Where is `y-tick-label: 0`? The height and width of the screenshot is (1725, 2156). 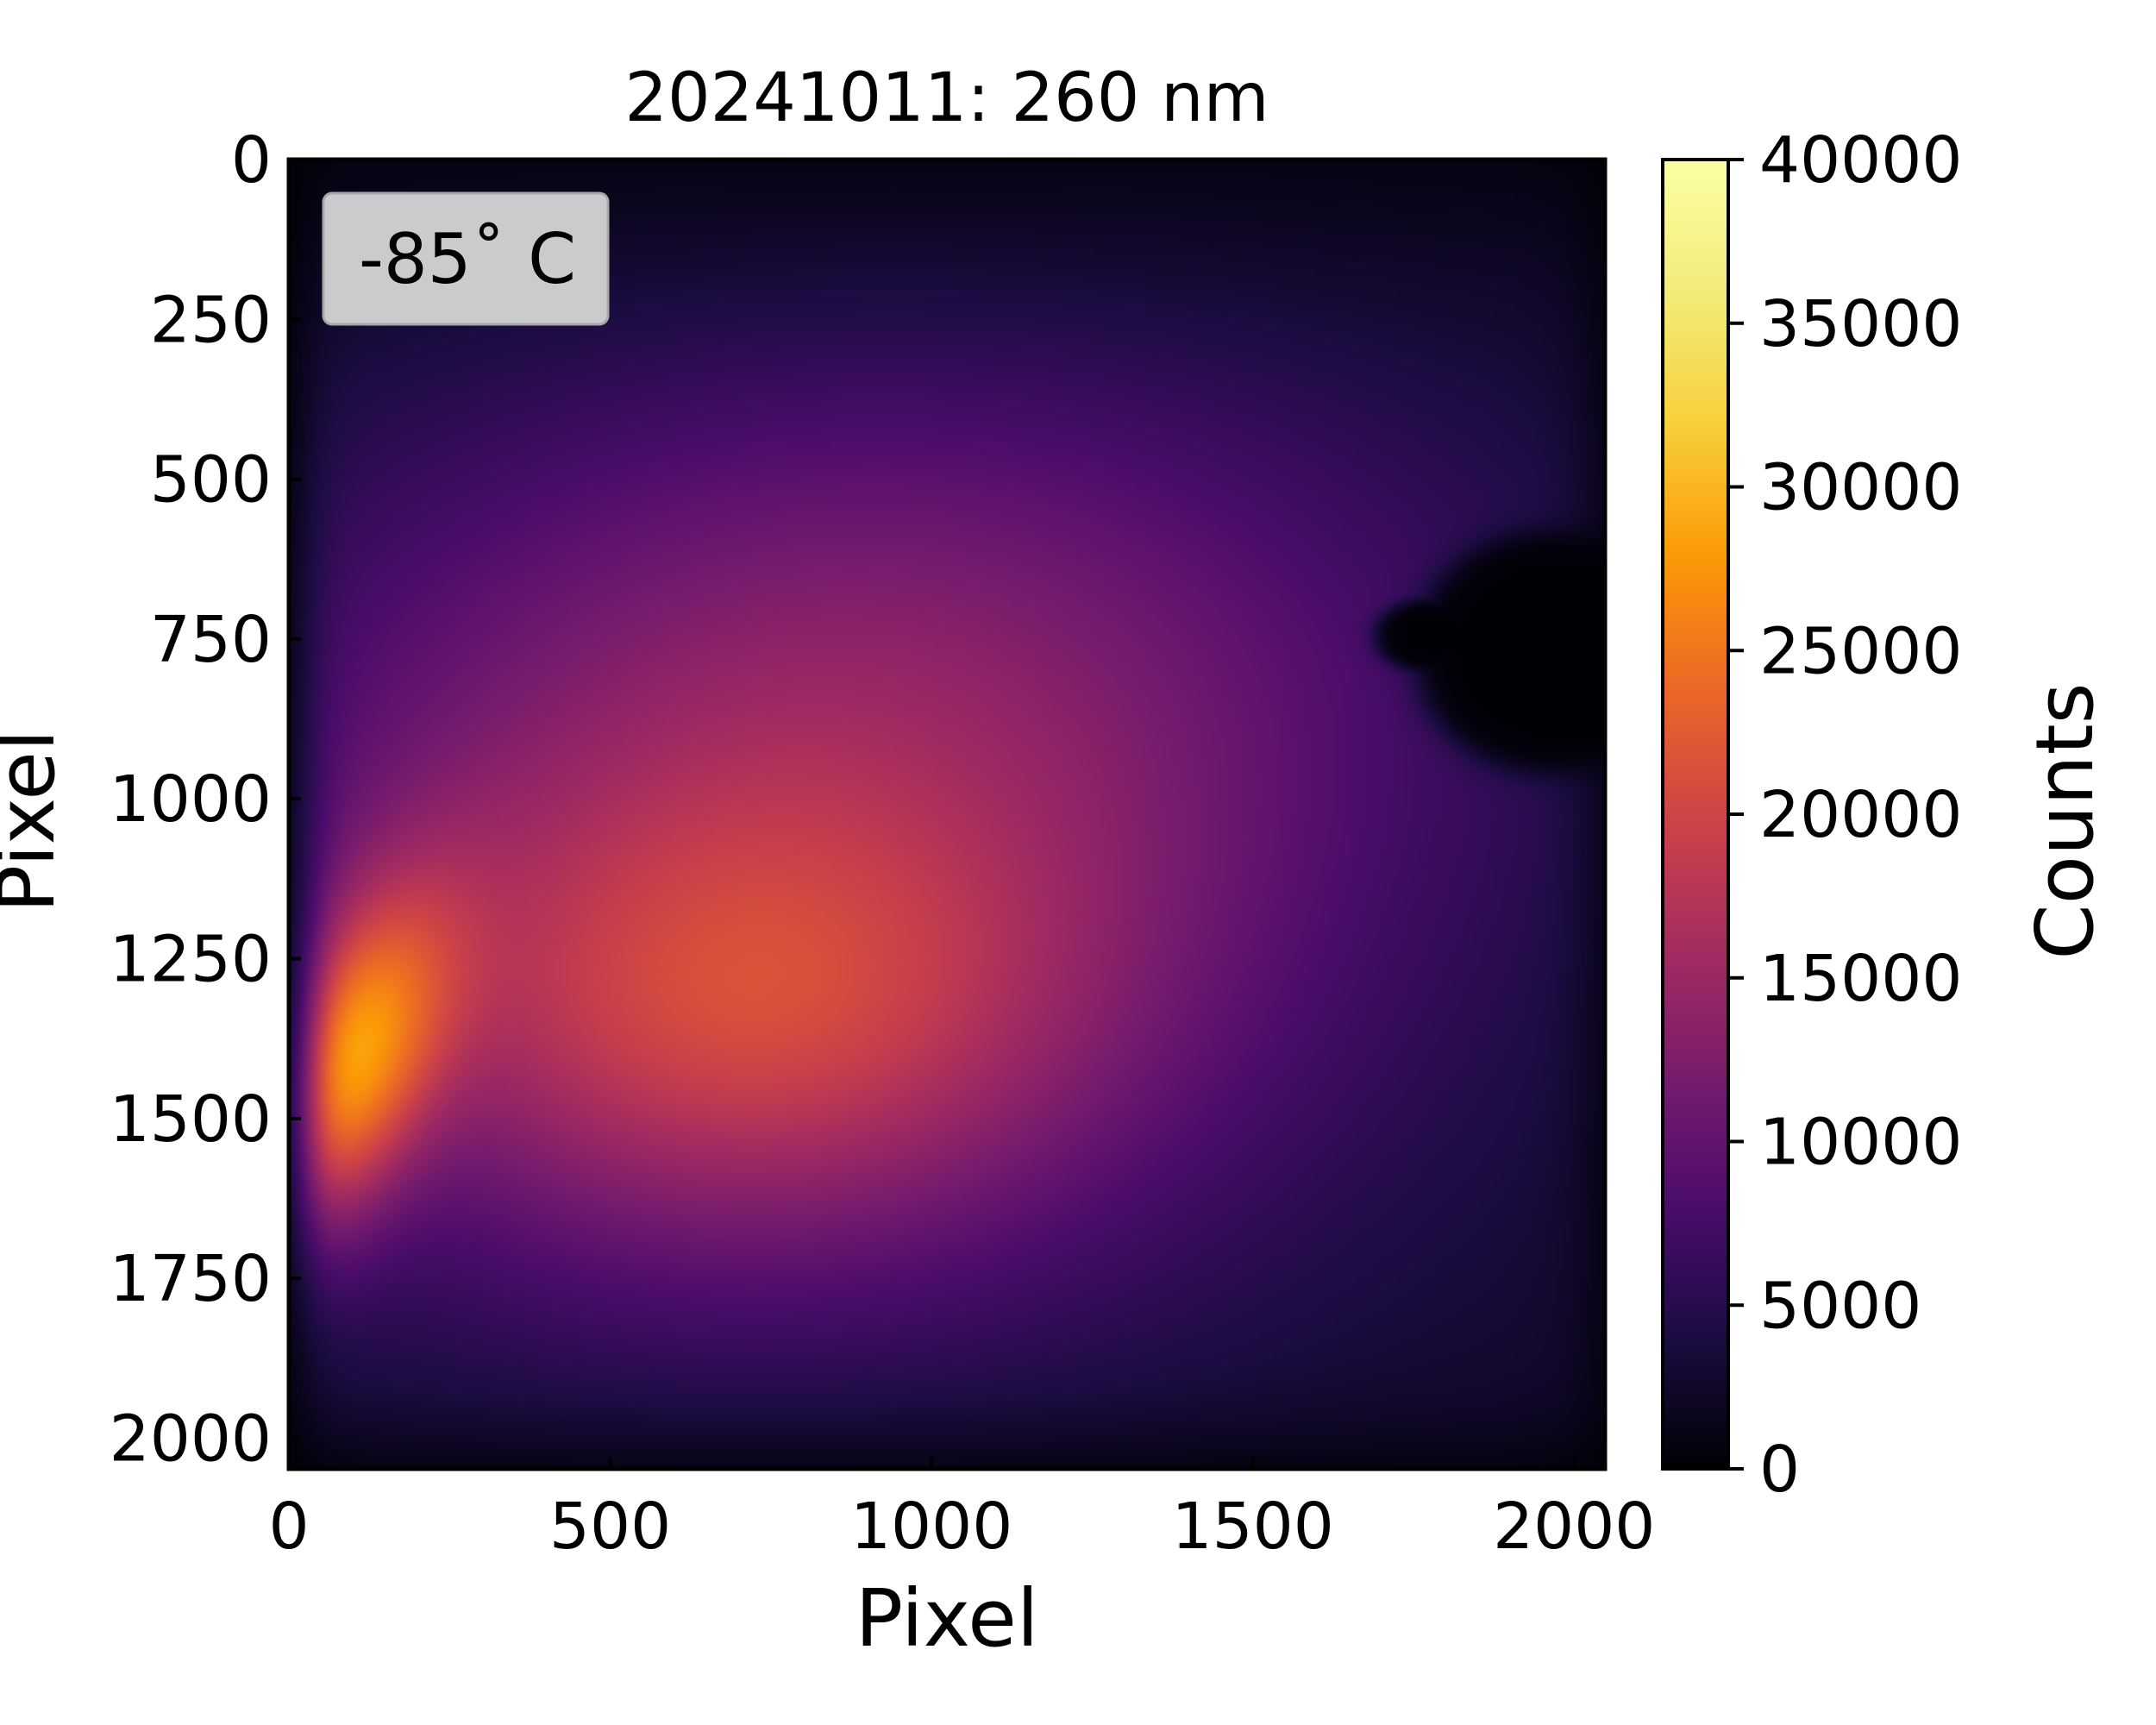
y-tick-label: 0 is located at coordinates (252, 160).